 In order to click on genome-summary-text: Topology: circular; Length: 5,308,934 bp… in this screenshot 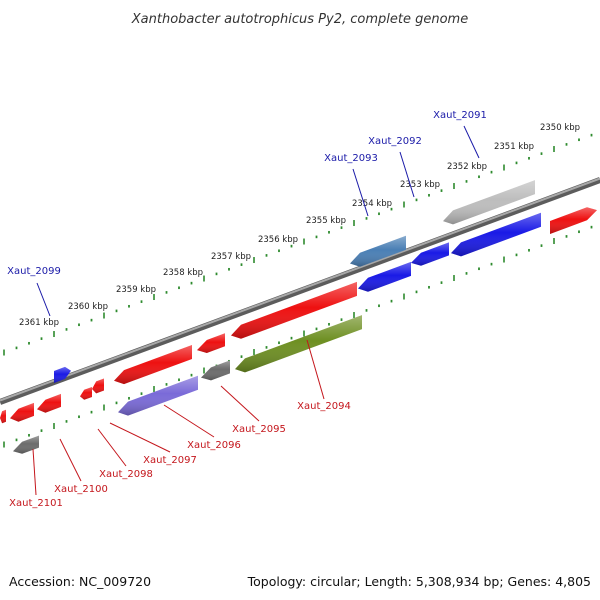, I will do `click(419, 581)`.